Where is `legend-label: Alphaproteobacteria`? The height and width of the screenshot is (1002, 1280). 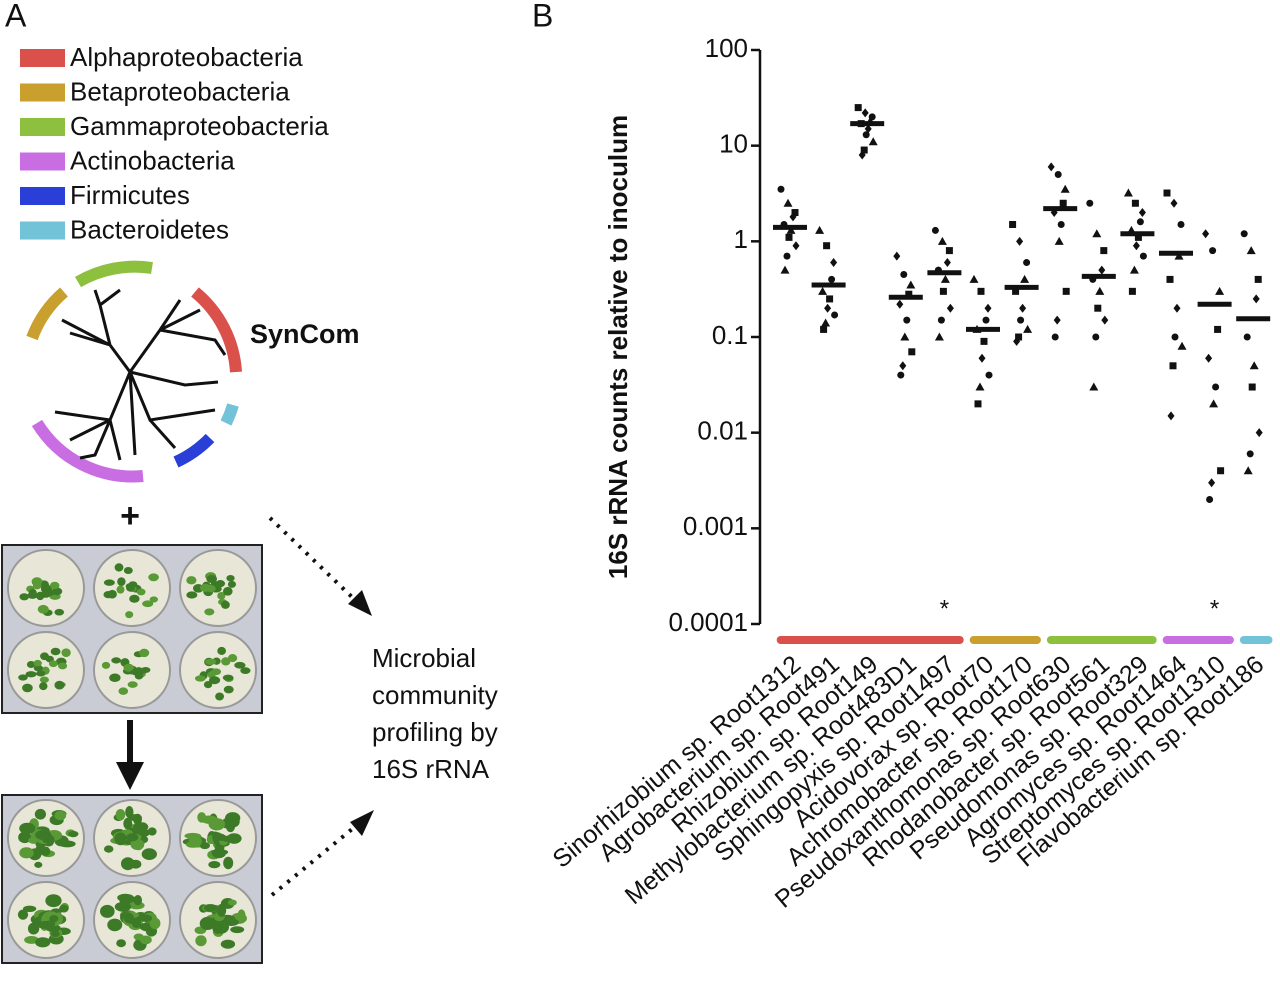 legend-label: Alphaproteobacteria is located at coordinates (186, 57).